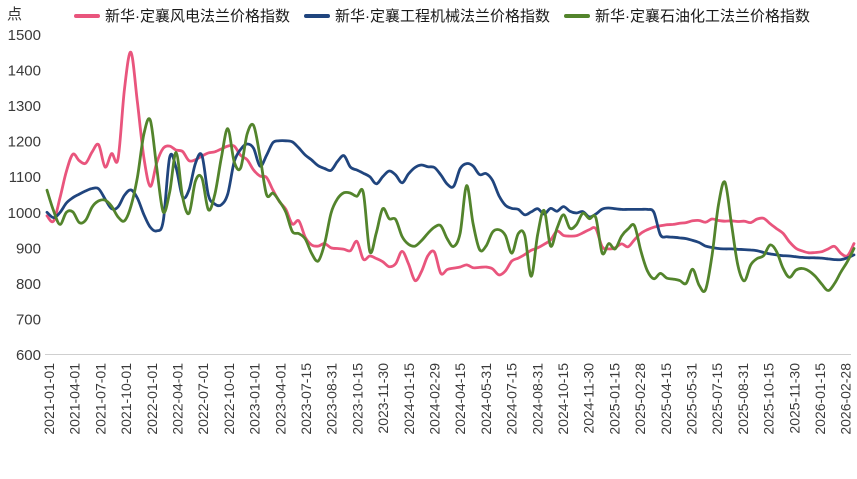 The image size is (857, 479). I want to click on x-tick-label: 2026-01-15, so click(820, 399).